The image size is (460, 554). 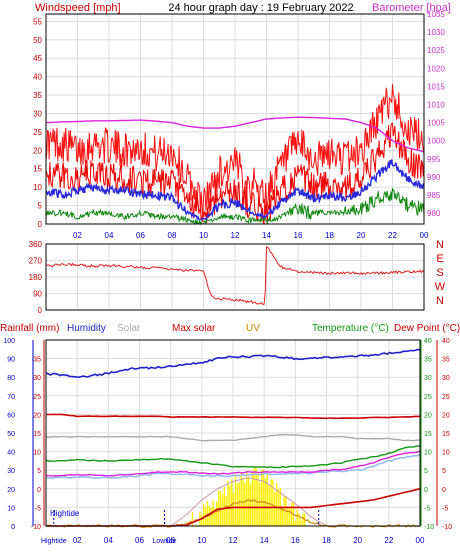 I want to click on wind-y-tick-label: 5, so click(x=40, y=206).